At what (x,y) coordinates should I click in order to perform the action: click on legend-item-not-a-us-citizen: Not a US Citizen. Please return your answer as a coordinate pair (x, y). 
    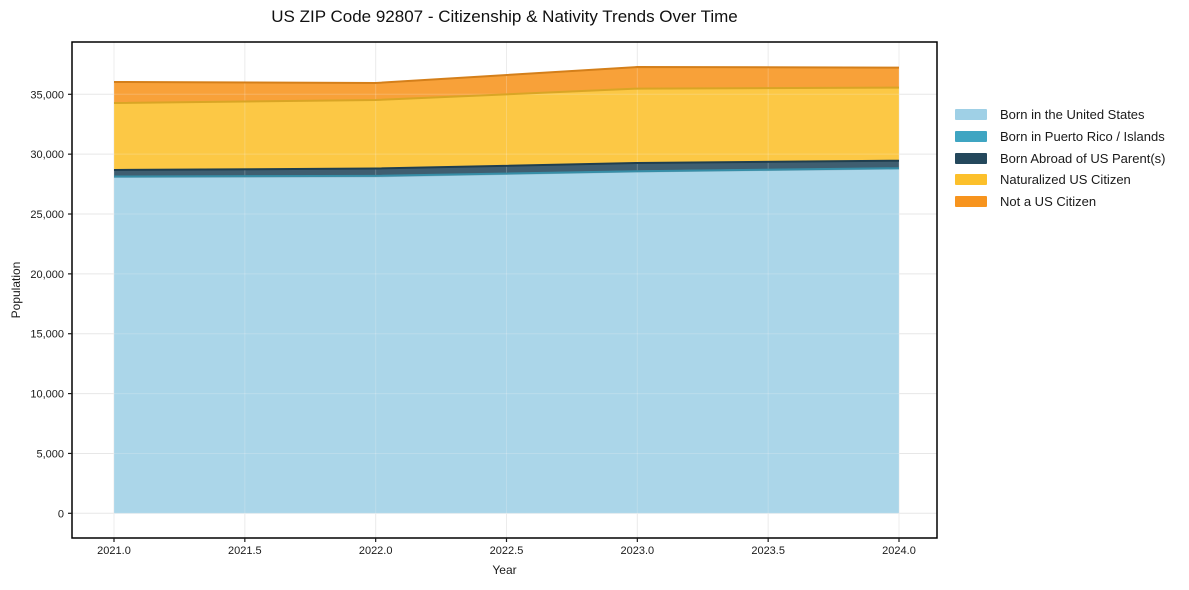
    Looking at the image, I should click on (1060, 202).